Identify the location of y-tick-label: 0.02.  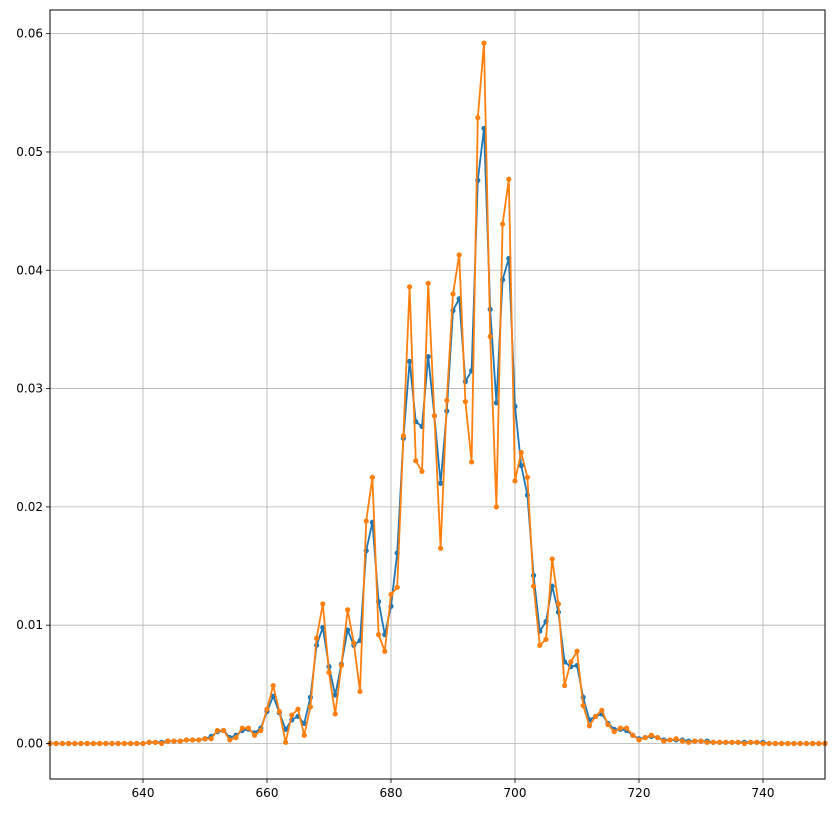
(29, 507).